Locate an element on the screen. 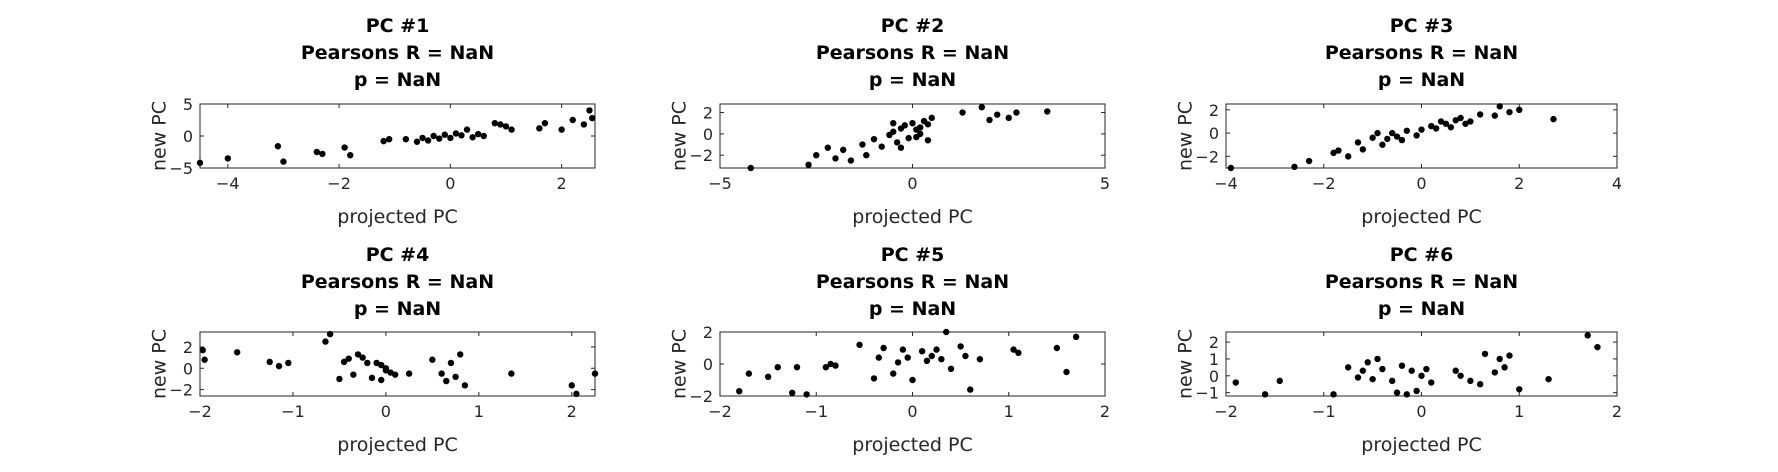 The height and width of the screenshot is (472, 1778). subplot-title-line: Pearsons R = NaN is located at coordinates (912, 282).